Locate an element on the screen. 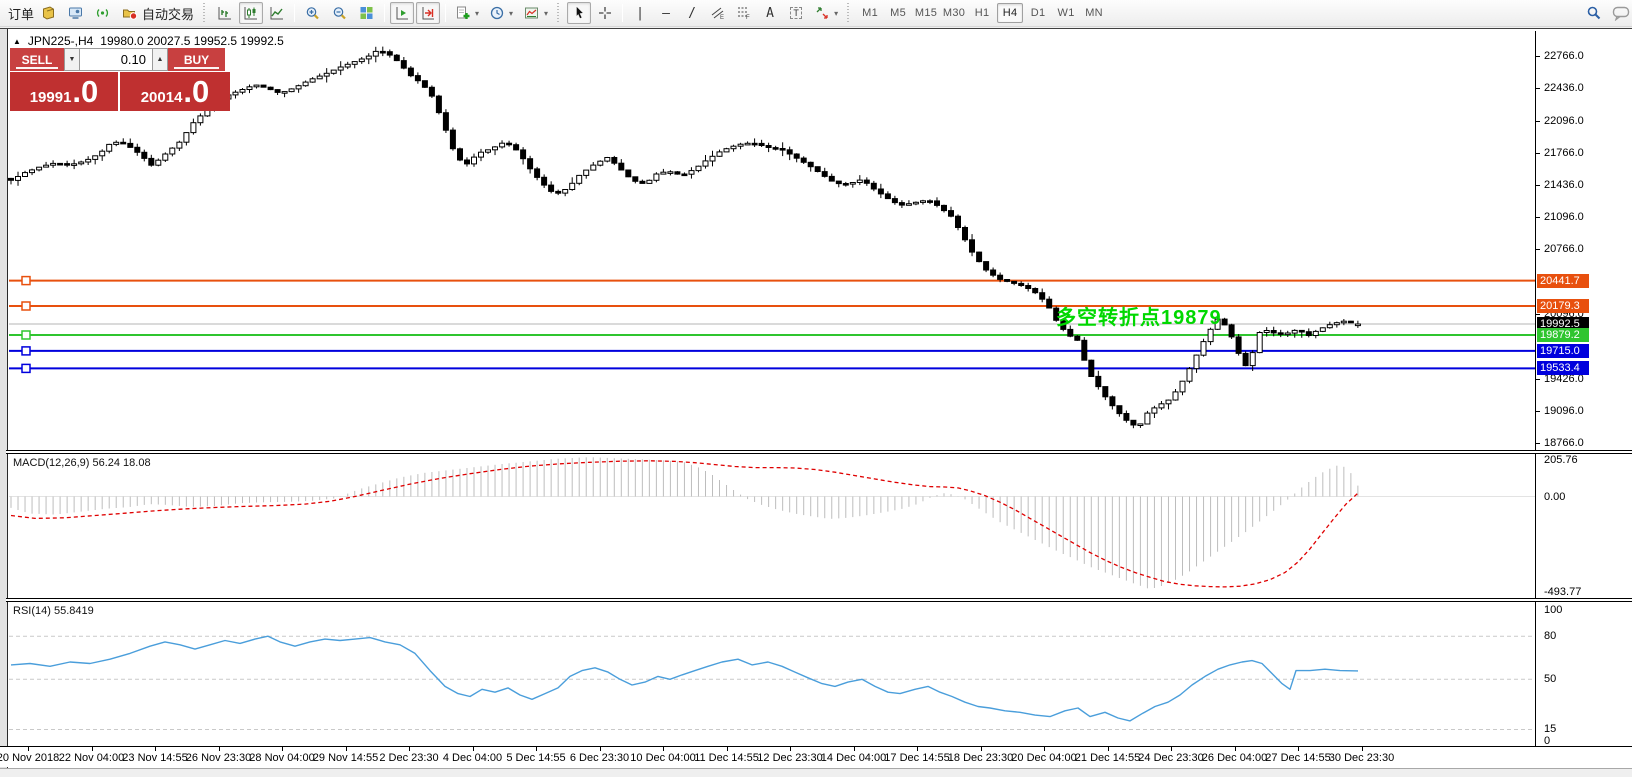 This screenshot has width=1632, height=777. timeframe-m1-button: M1 is located at coordinates (870, 13).